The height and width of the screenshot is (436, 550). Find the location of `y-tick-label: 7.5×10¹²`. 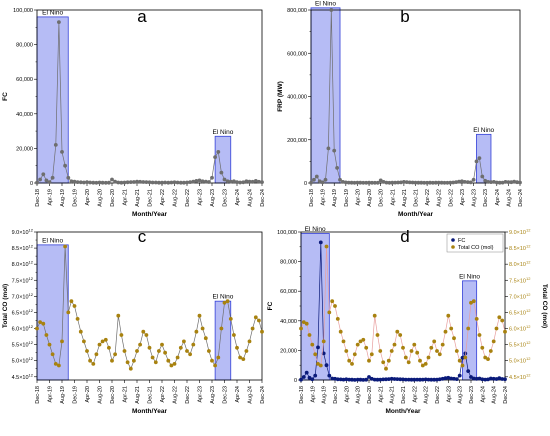

y-tick-label: 7.5×10¹² is located at coordinates (23, 280).